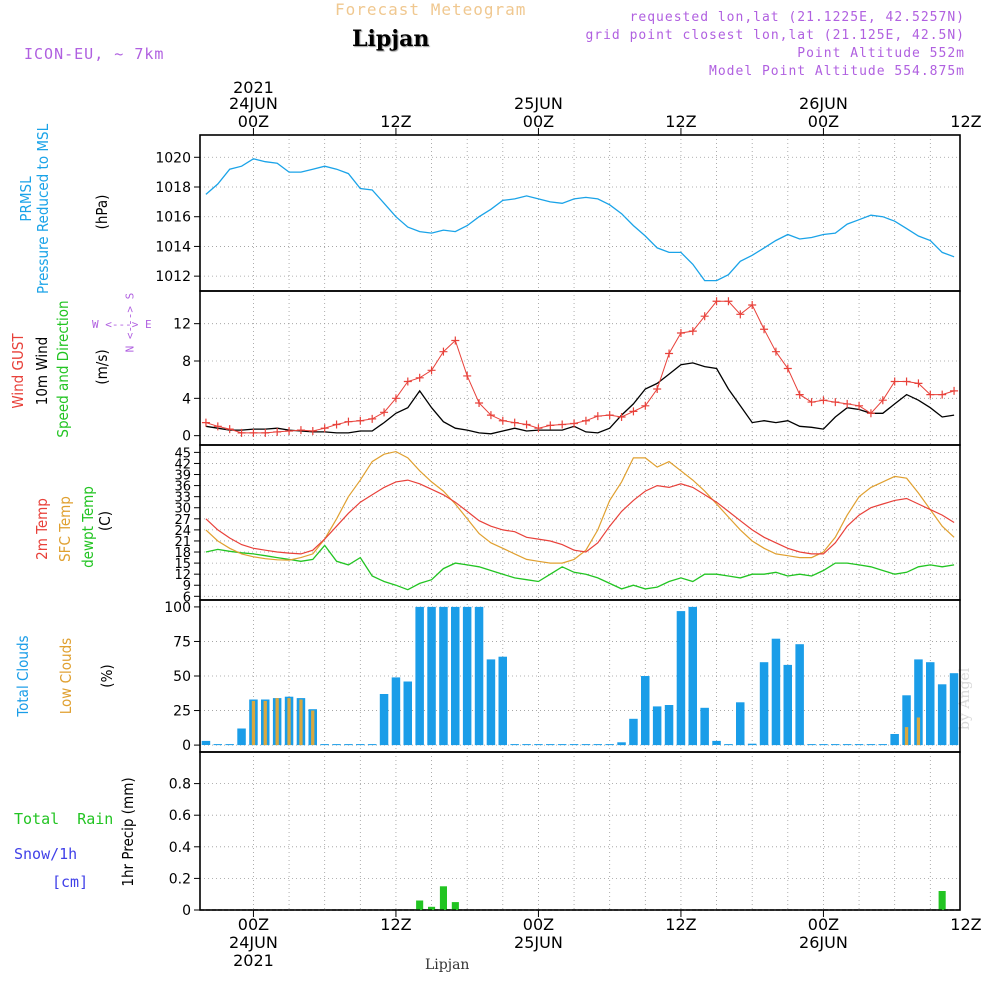 This screenshot has height=1000, width=1000. Describe the element at coordinates (881, 53) in the screenshot. I see `point-altitude: Point Altitude 552m` at that location.